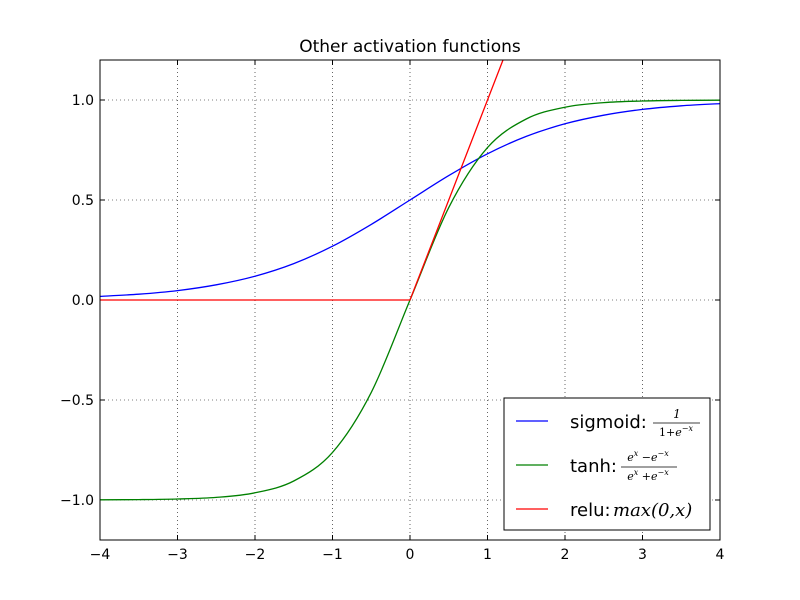 The width and height of the screenshot is (800, 600). Describe the element at coordinates (652, 510) in the screenshot. I see `legend-formula-relu: max(0,x)` at that location.